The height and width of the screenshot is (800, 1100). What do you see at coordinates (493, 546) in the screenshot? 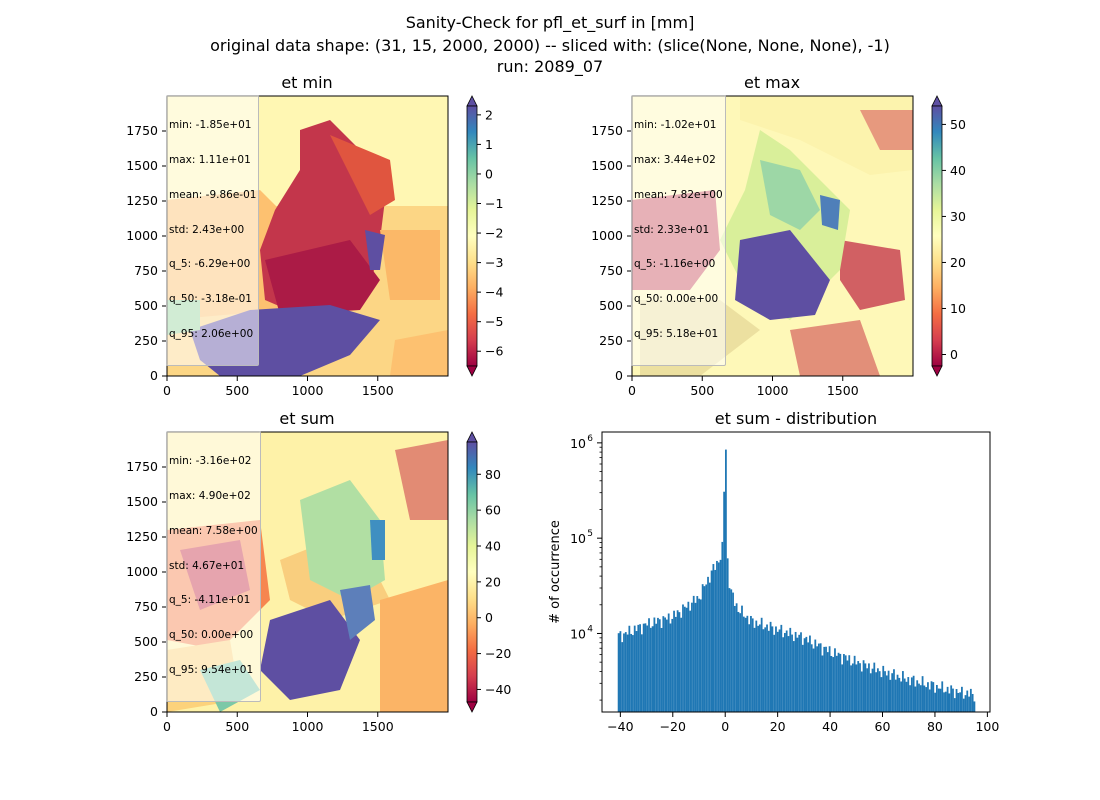
I see `colorbar-tick-label: 40` at bounding box center [493, 546].